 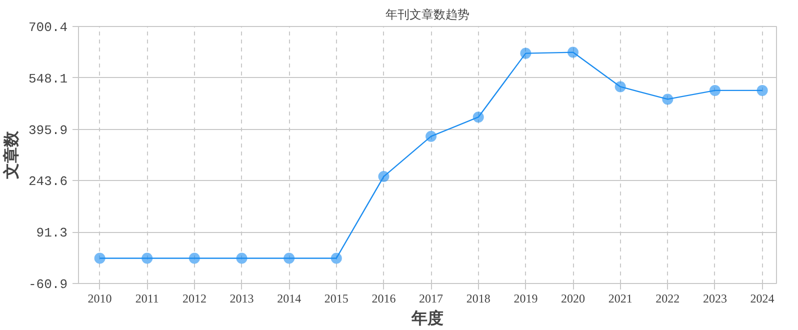 What do you see at coordinates (762, 299) in the screenshot?
I see `x-tick-label: 2024` at bounding box center [762, 299].